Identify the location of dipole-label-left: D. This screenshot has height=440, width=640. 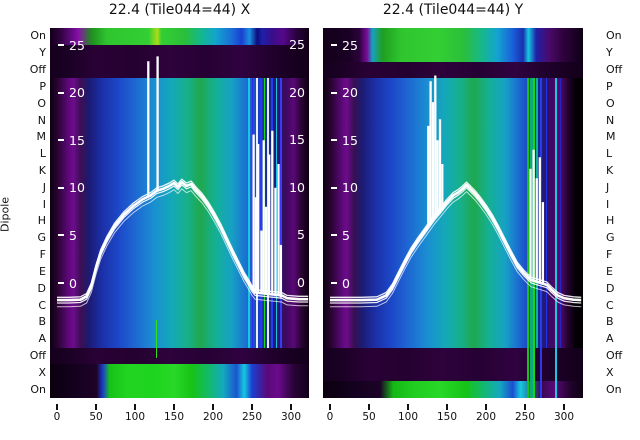
(41, 288).